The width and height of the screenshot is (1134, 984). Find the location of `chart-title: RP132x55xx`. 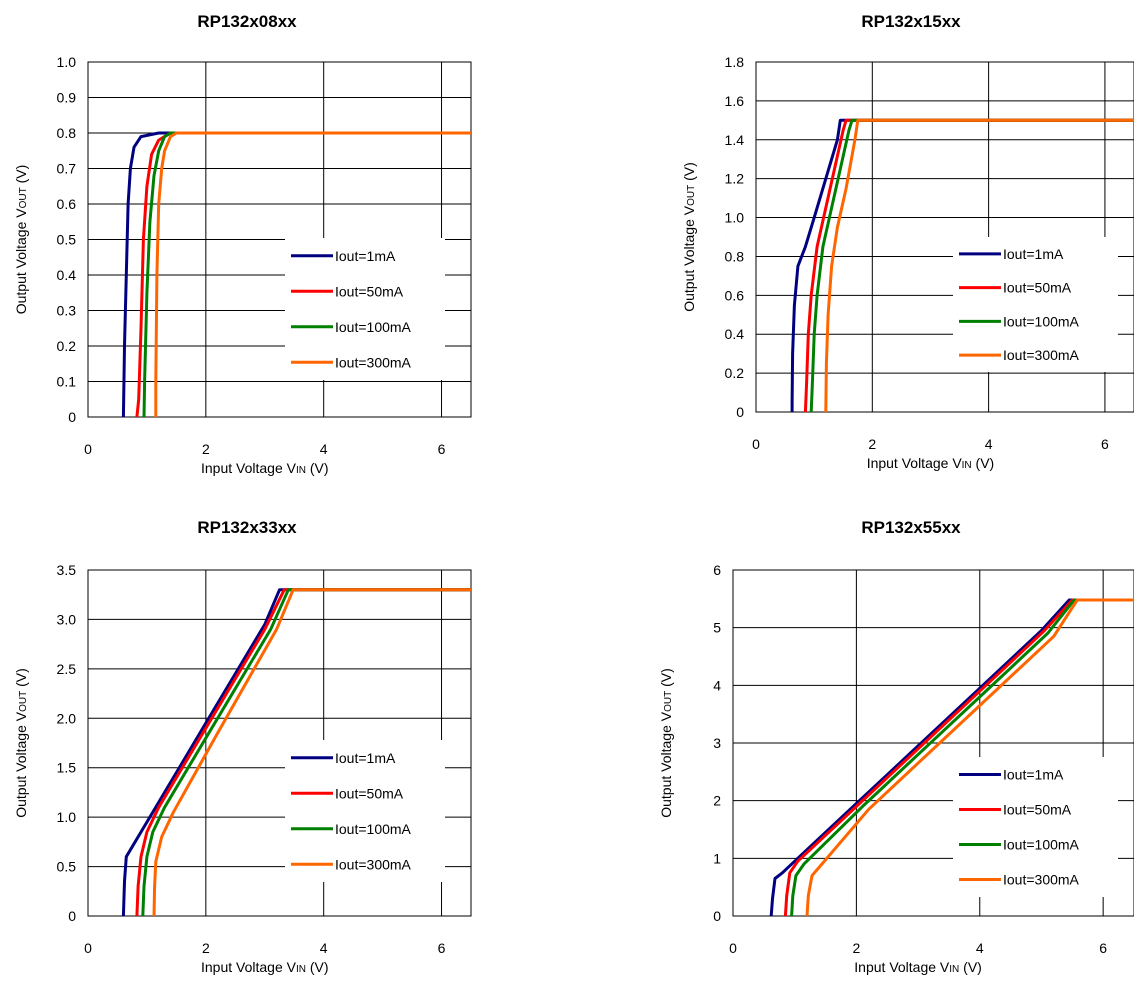

chart-title: RP132x55xx is located at coordinates (911, 527).